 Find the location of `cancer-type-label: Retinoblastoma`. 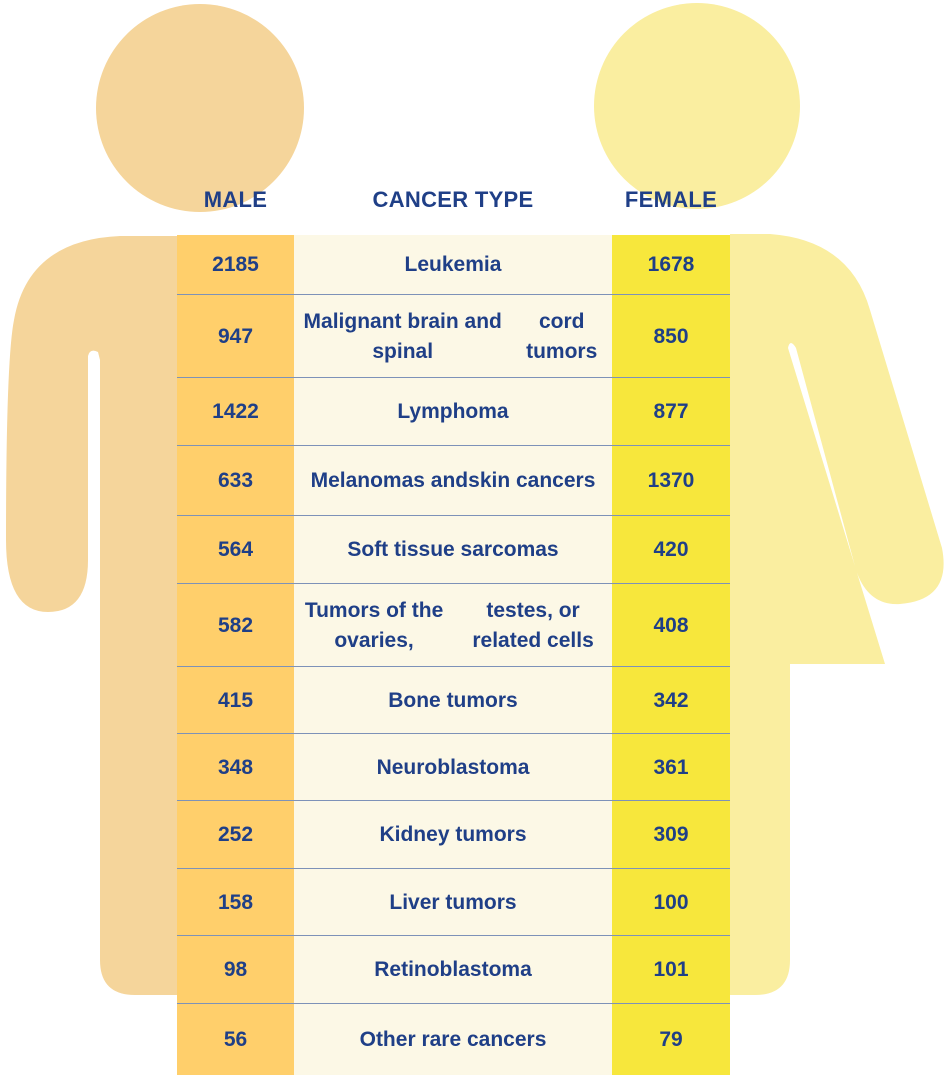

cancer-type-label: Retinoblastoma is located at coordinates (453, 970).